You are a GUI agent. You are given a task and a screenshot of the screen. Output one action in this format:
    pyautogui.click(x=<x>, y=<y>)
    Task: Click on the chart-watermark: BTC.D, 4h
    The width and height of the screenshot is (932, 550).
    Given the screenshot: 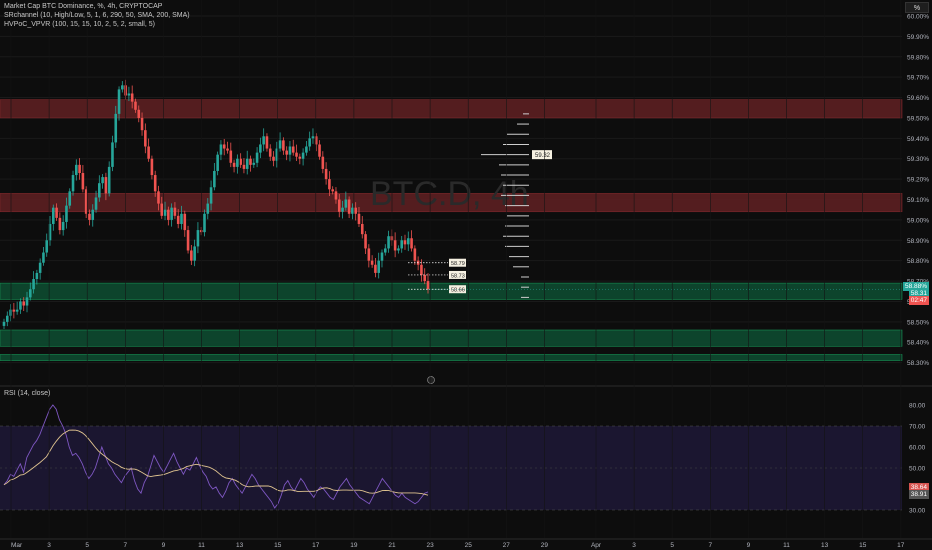 What is the action you would take?
    pyautogui.click(x=449, y=194)
    